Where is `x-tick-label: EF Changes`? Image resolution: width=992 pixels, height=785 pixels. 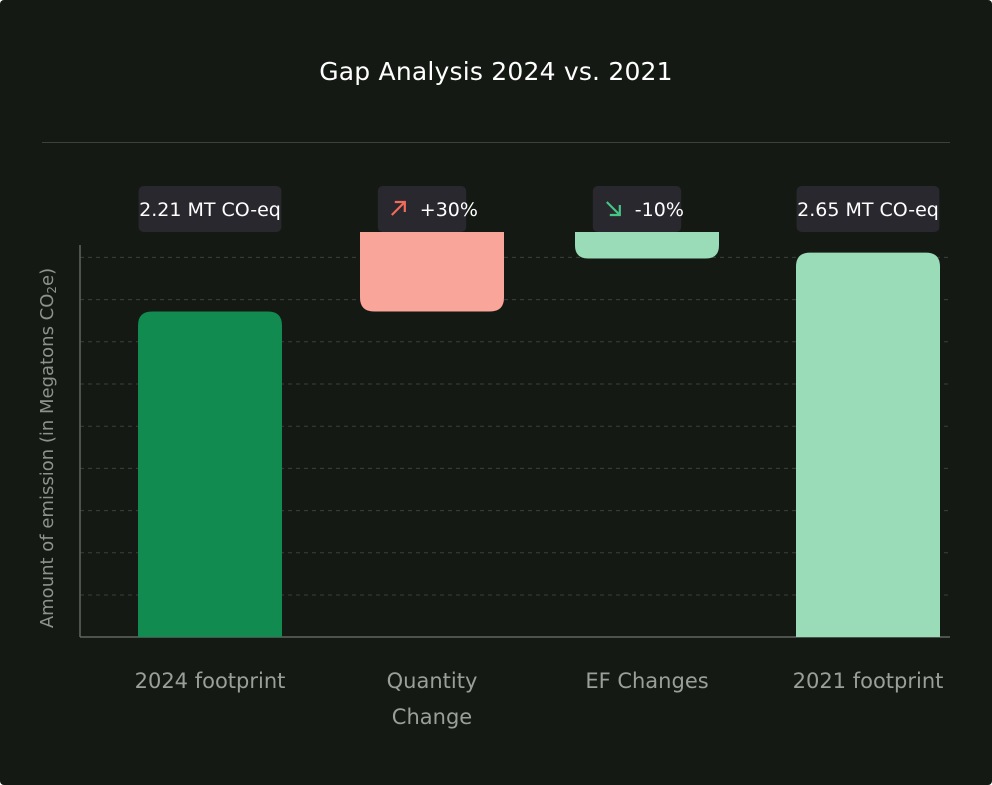
x-tick-label: EF Changes is located at coordinates (646, 681).